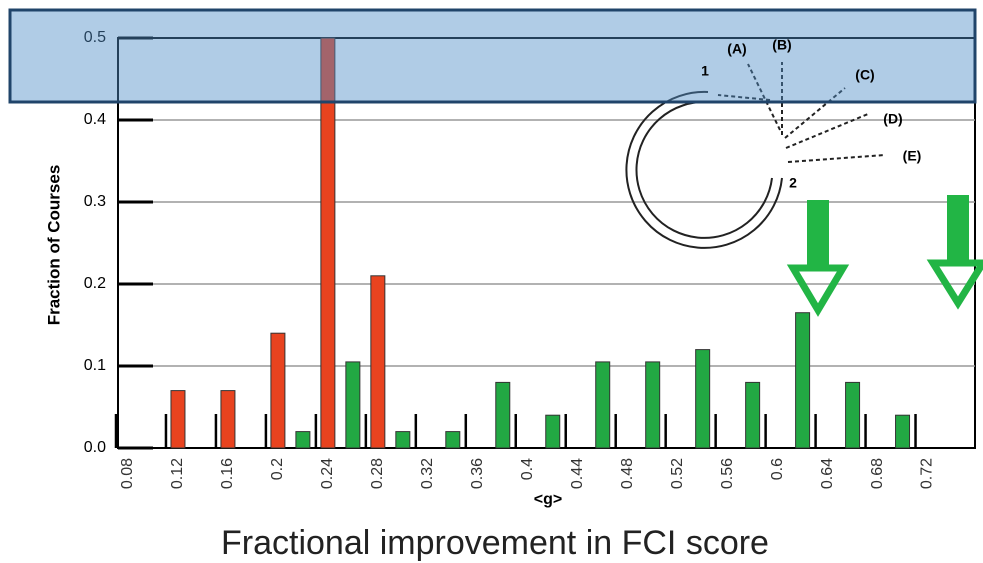 The image size is (983, 563). Describe the element at coordinates (736, 49) in the screenshot. I see `annotation: (A)` at that location.